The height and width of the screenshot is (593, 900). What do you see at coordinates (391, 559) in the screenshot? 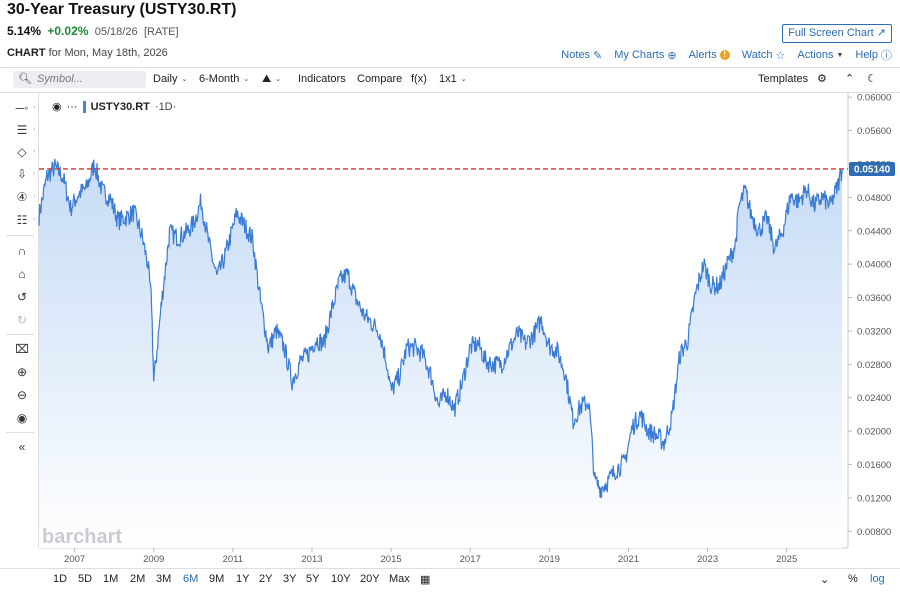
I see `x-tick-label: 2015` at bounding box center [391, 559].